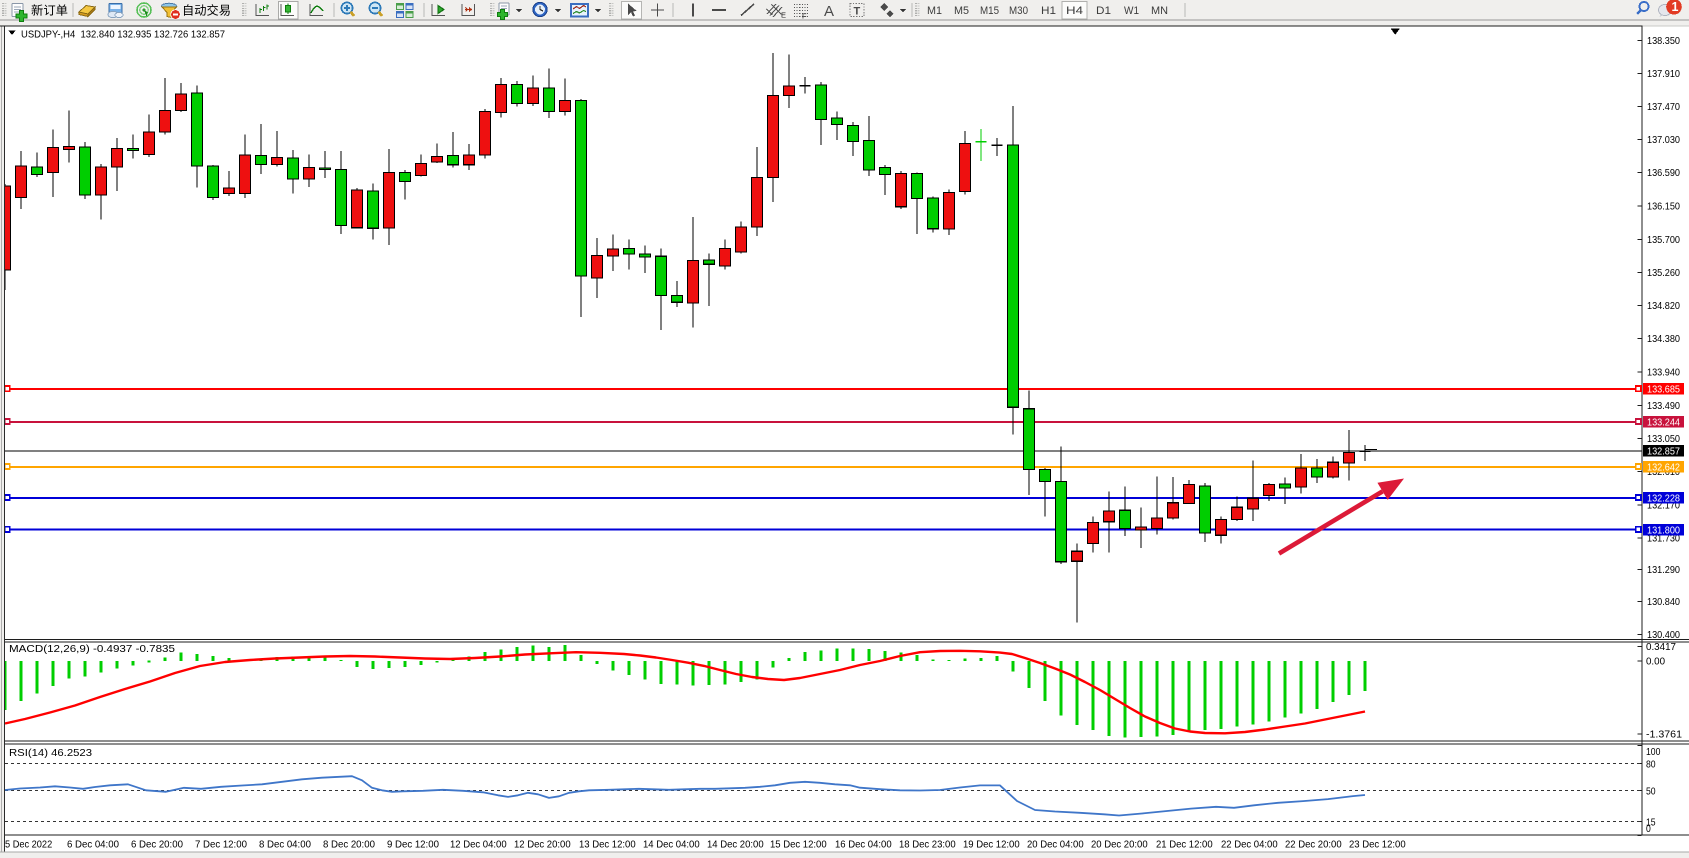  Describe the element at coordinates (783, 15) in the screenshot. I see `svg-text: E` at that location.